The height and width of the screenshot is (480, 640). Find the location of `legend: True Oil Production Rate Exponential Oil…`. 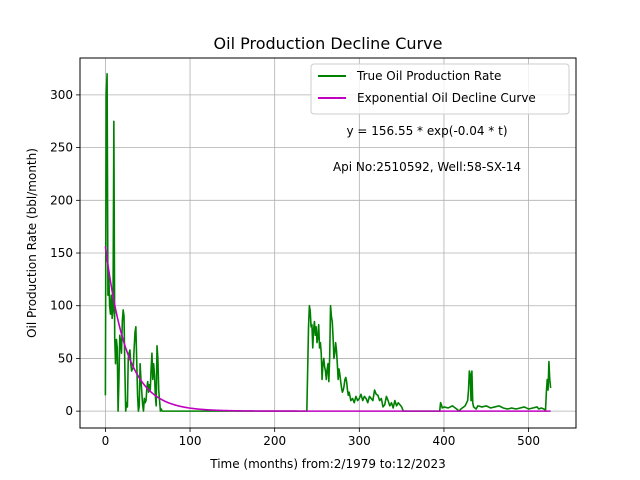

legend: True Oil Production Rate Exponential Oil… is located at coordinates (440, 89).